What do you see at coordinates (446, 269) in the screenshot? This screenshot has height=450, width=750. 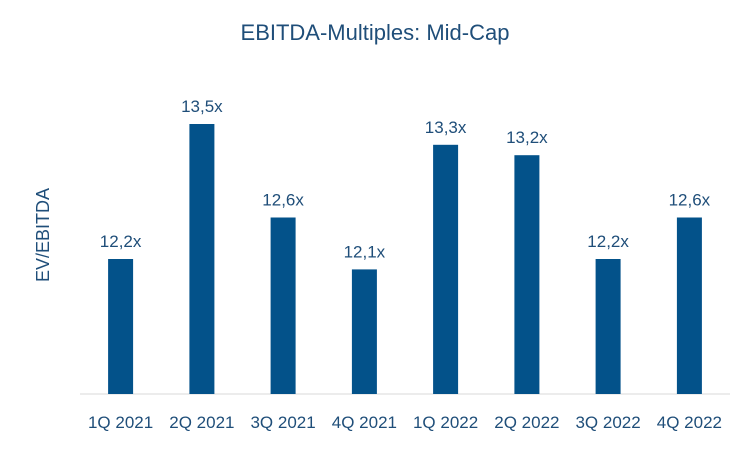 I see `bar-1q-2022` at bounding box center [446, 269].